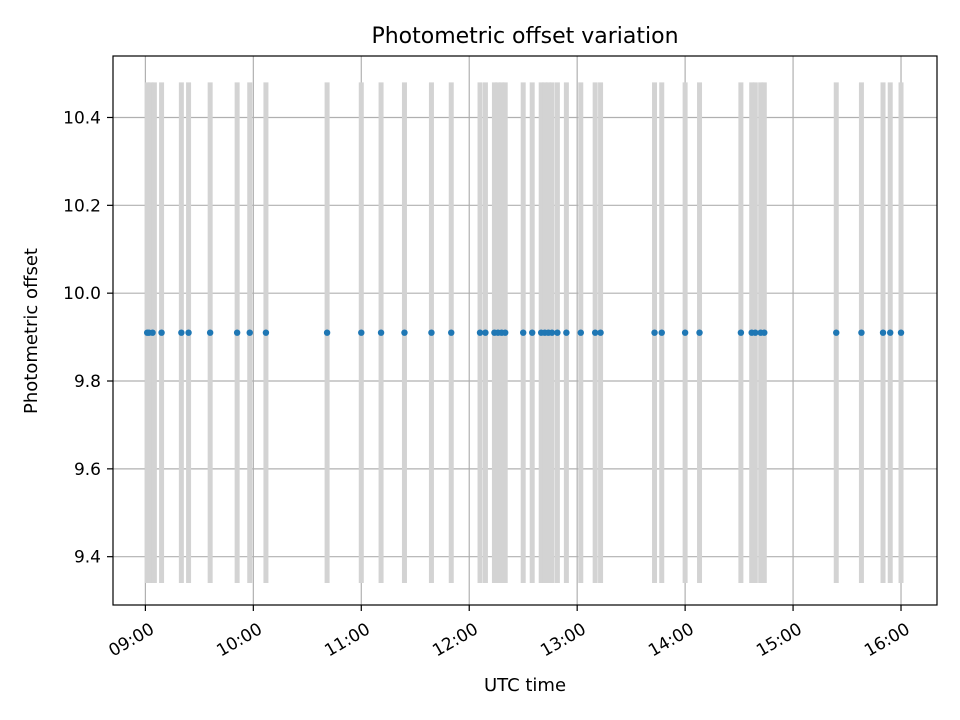 This screenshot has width=960, height=720. What do you see at coordinates (88, 338) in the screenshot?
I see `y-axis-ticks: 9.4 9.6 9.8 10.0 10.2 10.4` at bounding box center [88, 338].